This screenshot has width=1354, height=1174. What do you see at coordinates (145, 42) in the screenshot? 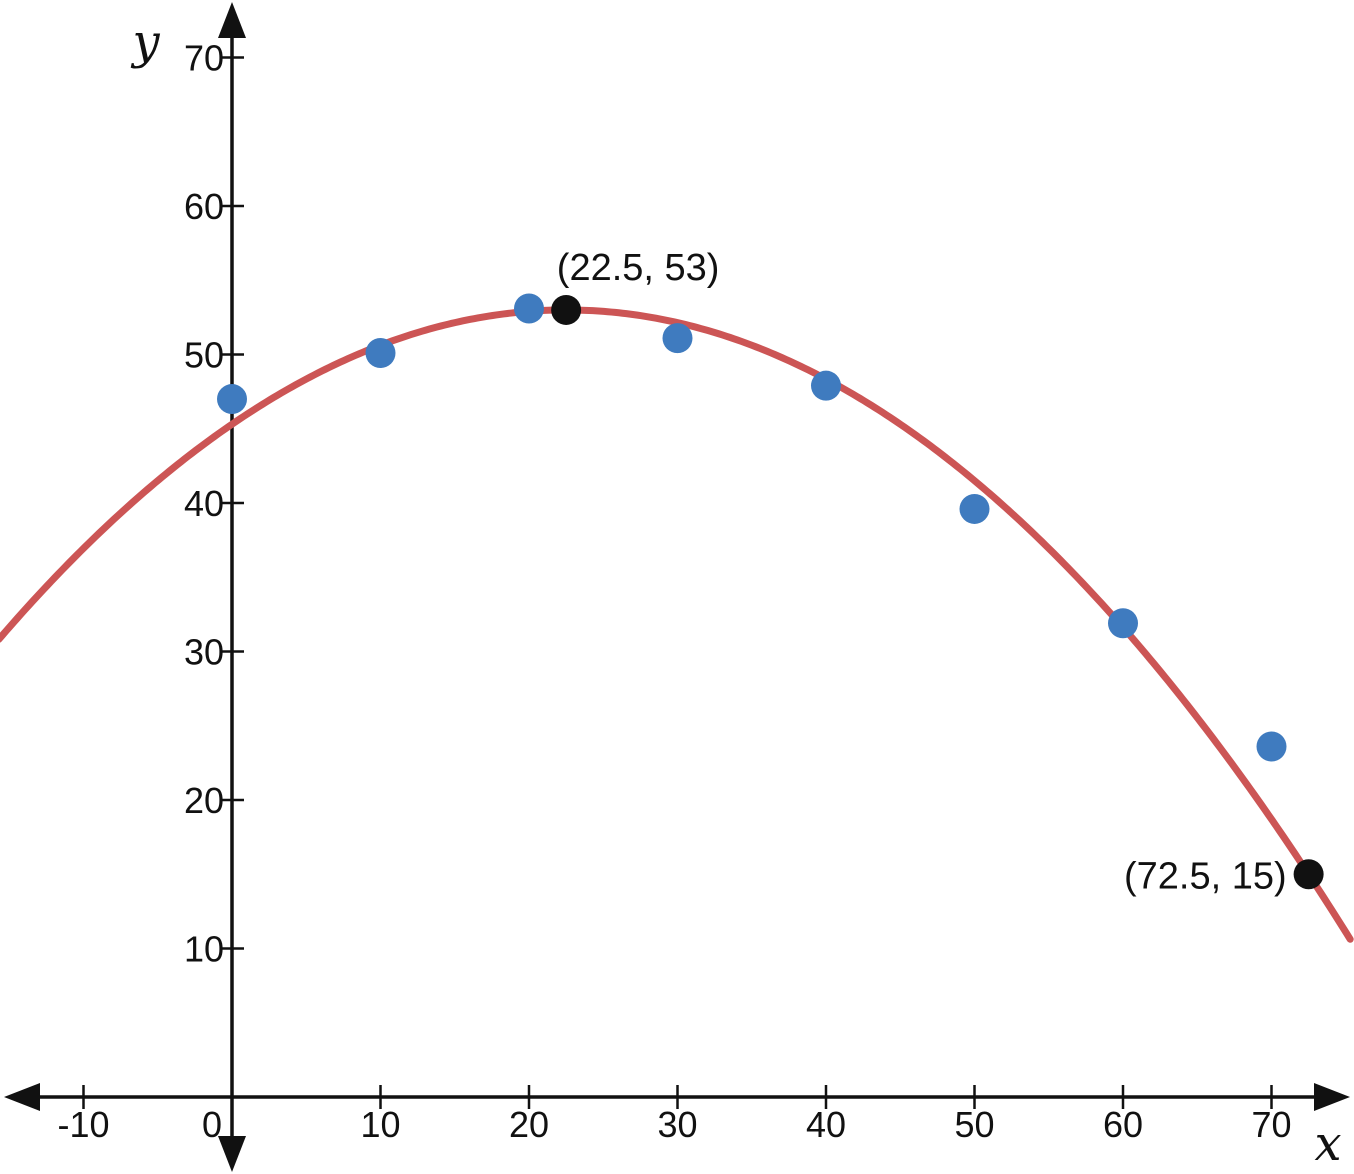
I see `y-axis-label: y` at bounding box center [145, 42].